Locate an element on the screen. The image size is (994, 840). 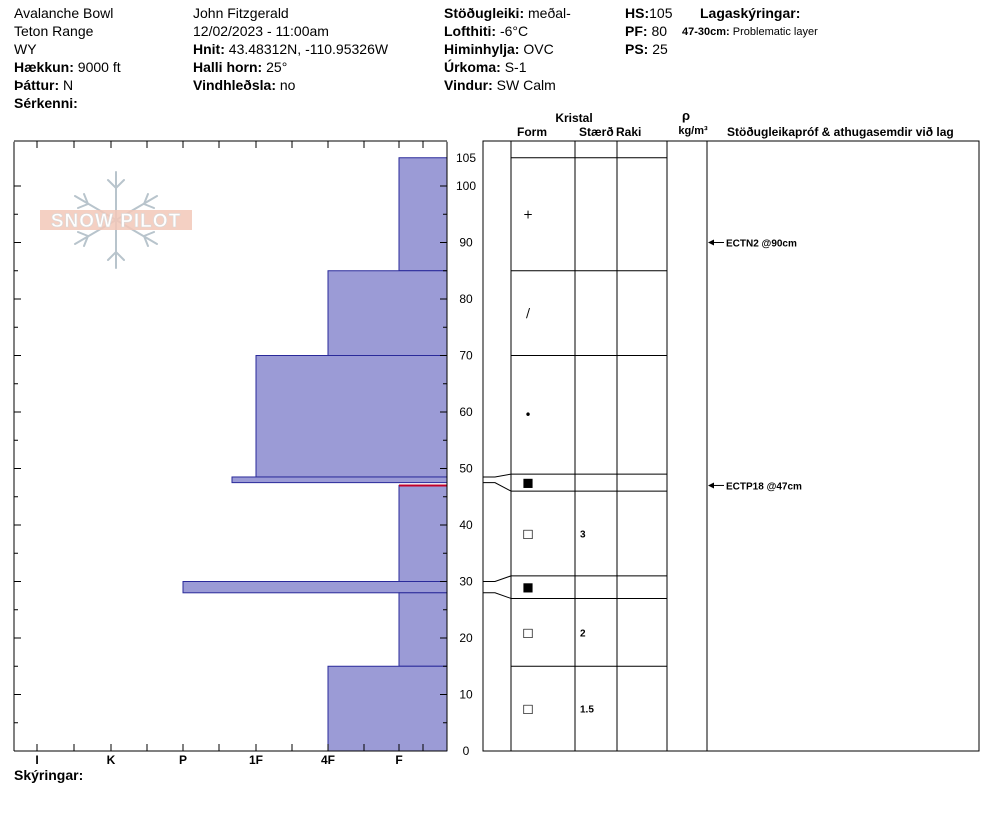
layer-notes-label: Lagaskýringar: is located at coordinates (750, 13).